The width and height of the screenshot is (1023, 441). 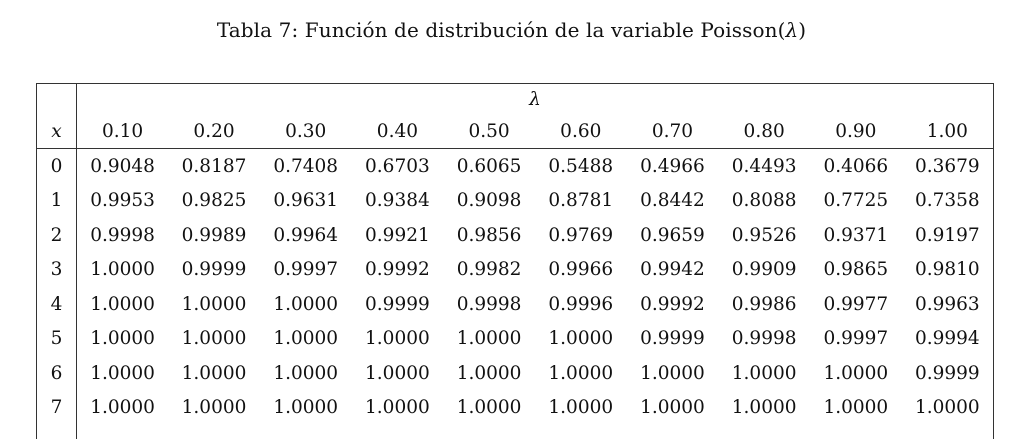 What do you see at coordinates (56, 269) in the screenshot?
I see `x-value-cell: 3` at bounding box center [56, 269].